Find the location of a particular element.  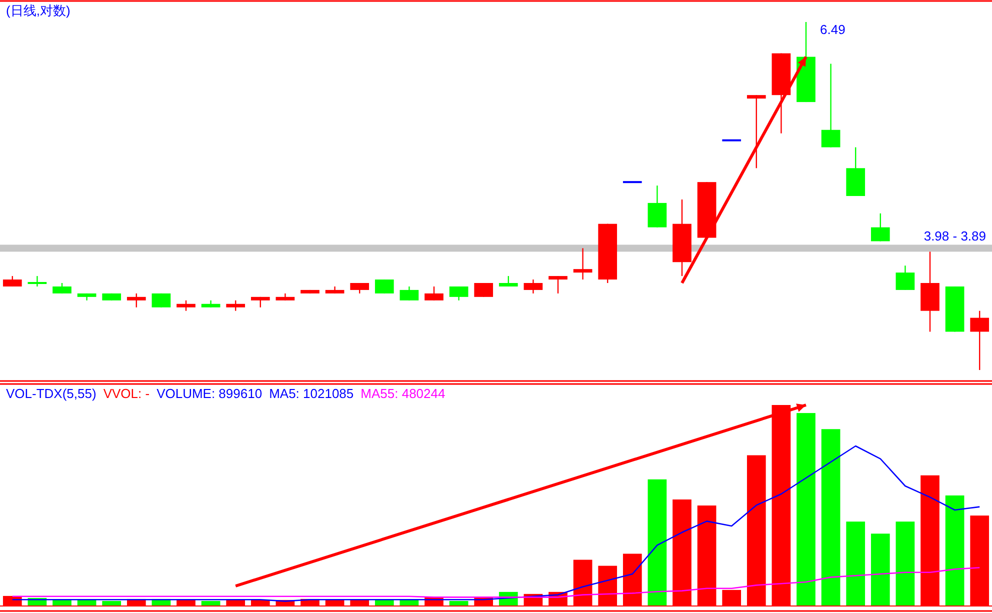

series-name: MA5: 1021085 is located at coordinates (311, 393).